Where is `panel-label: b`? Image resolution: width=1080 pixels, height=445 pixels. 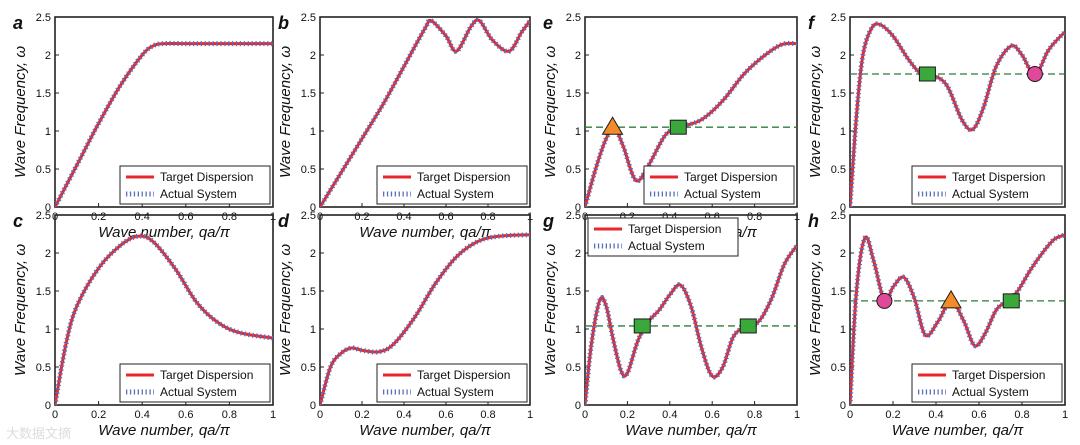
panel-label: b is located at coordinates (283, 23).